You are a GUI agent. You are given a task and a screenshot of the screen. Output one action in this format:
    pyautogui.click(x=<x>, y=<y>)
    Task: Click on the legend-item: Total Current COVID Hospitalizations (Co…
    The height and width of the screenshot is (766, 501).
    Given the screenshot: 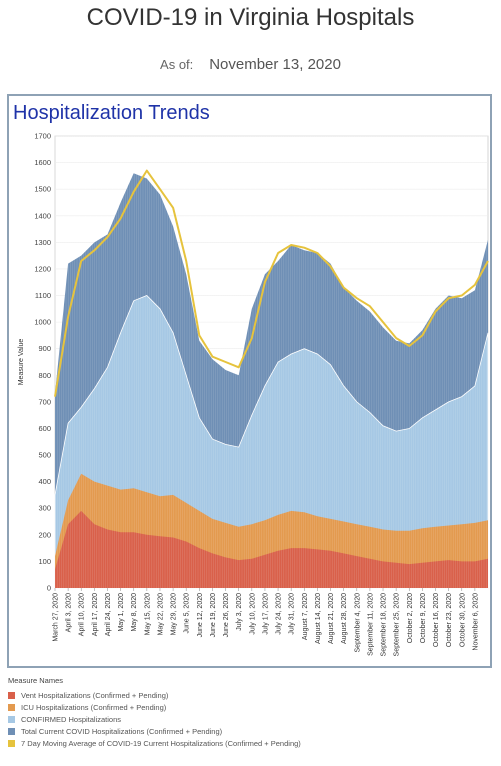 What is the action you would take?
    pyautogui.click(x=248, y=732)
    